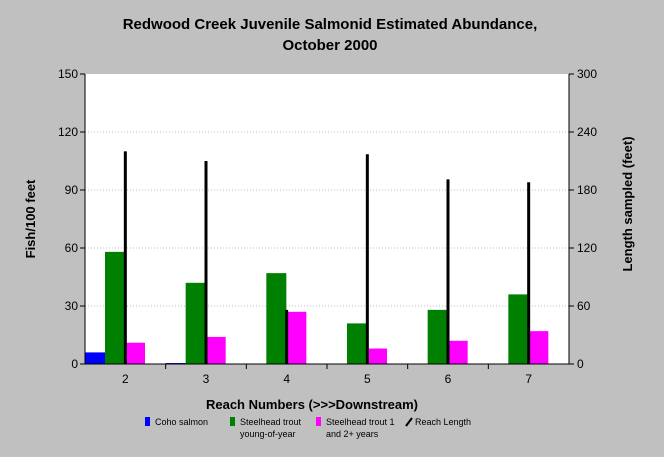 The width and height of the screenshot is (664, 457). I want to click on legend-label: Reach Length, so click(443, 422).